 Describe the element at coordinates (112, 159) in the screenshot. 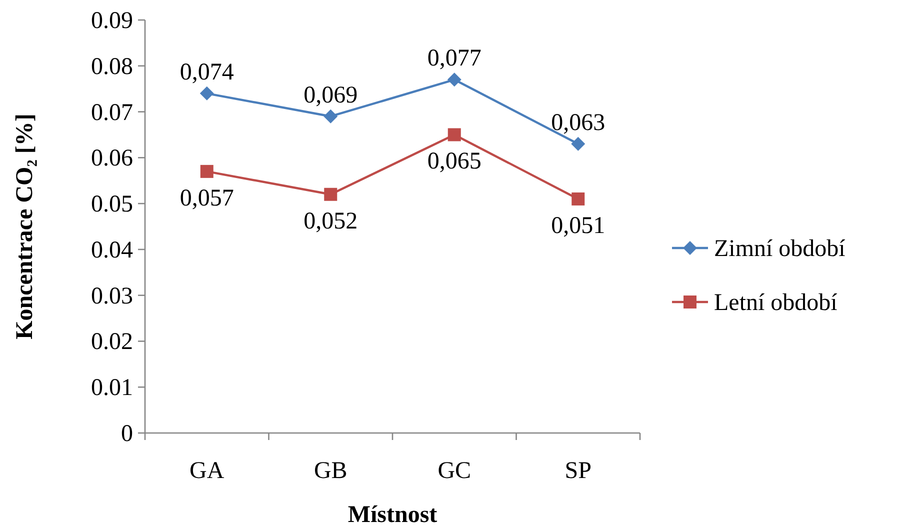

I see `y-tick-label: 0.06` at that location.